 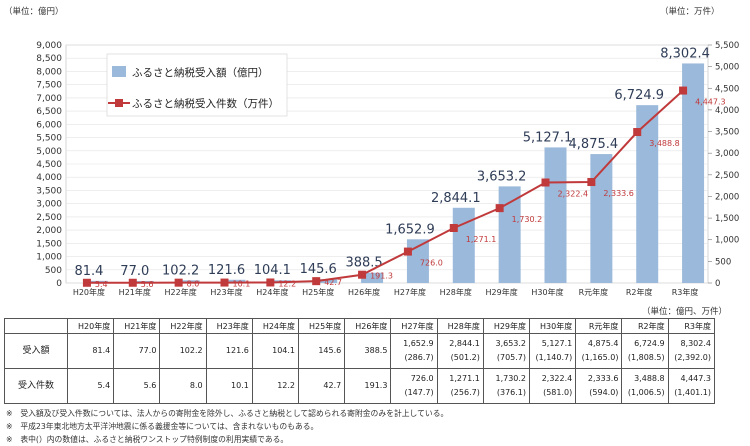 What do you see at coordinates (603, 378) in the screenshot?
I see `cell-value: 2,333.6` at bounding box center [603, 378].